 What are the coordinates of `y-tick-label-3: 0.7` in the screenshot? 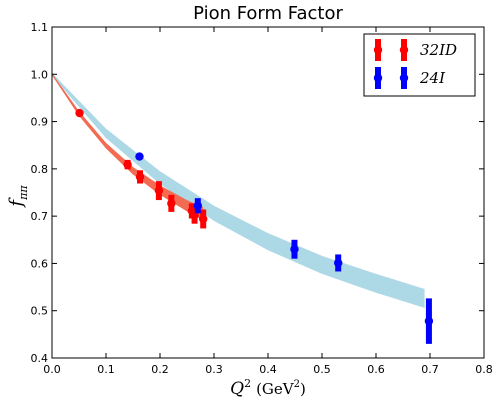 It's located at (40, 216).